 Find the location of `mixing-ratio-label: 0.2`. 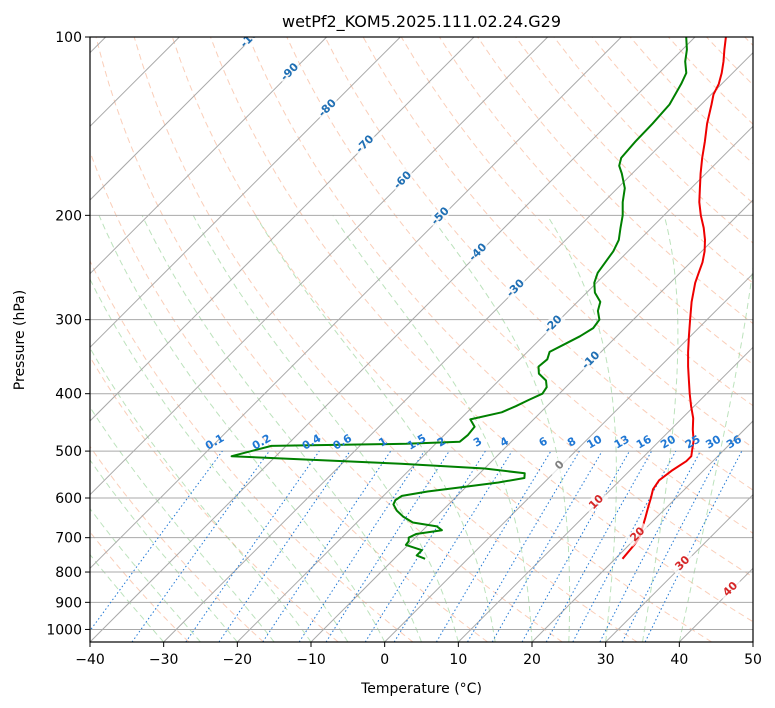

mixing-ratio-label: 0.2 is located at coordinates (261, 442).